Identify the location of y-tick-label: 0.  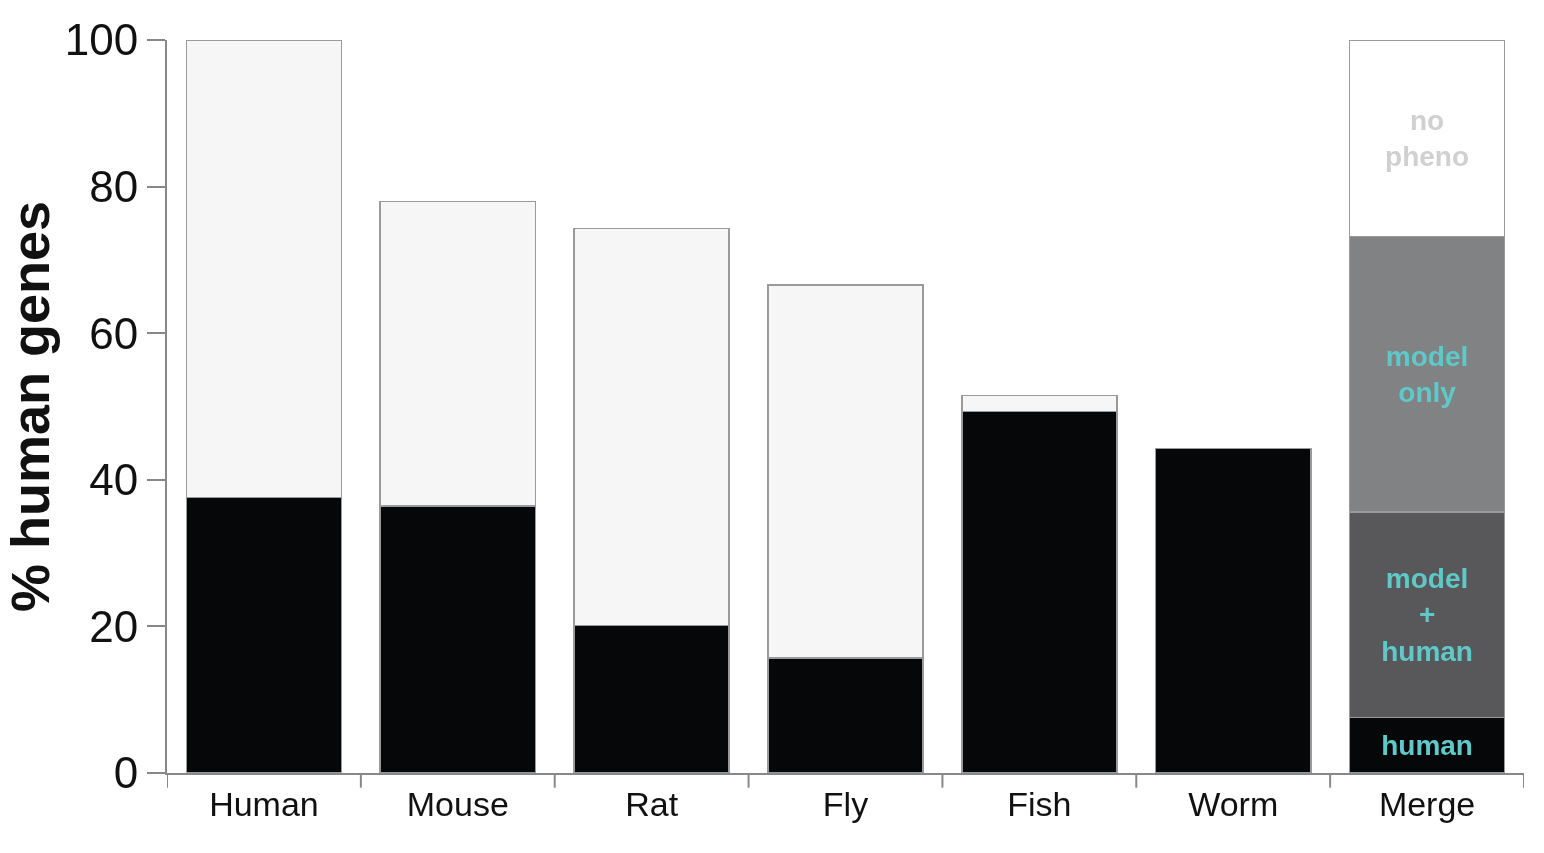
(126, 773).